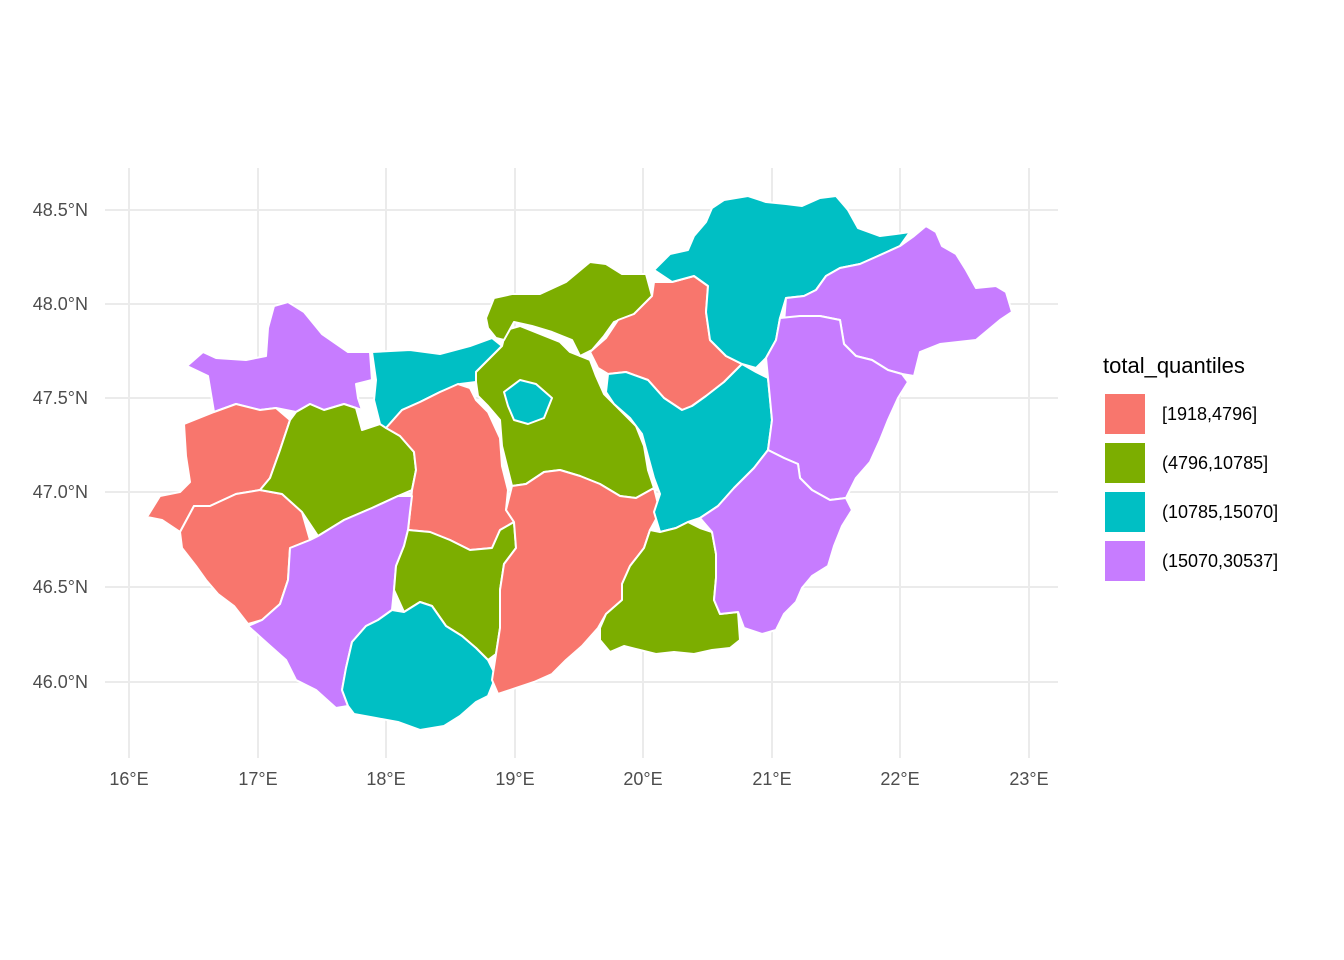  I want to click on county-komarom-esztergom, so click(437, 383).